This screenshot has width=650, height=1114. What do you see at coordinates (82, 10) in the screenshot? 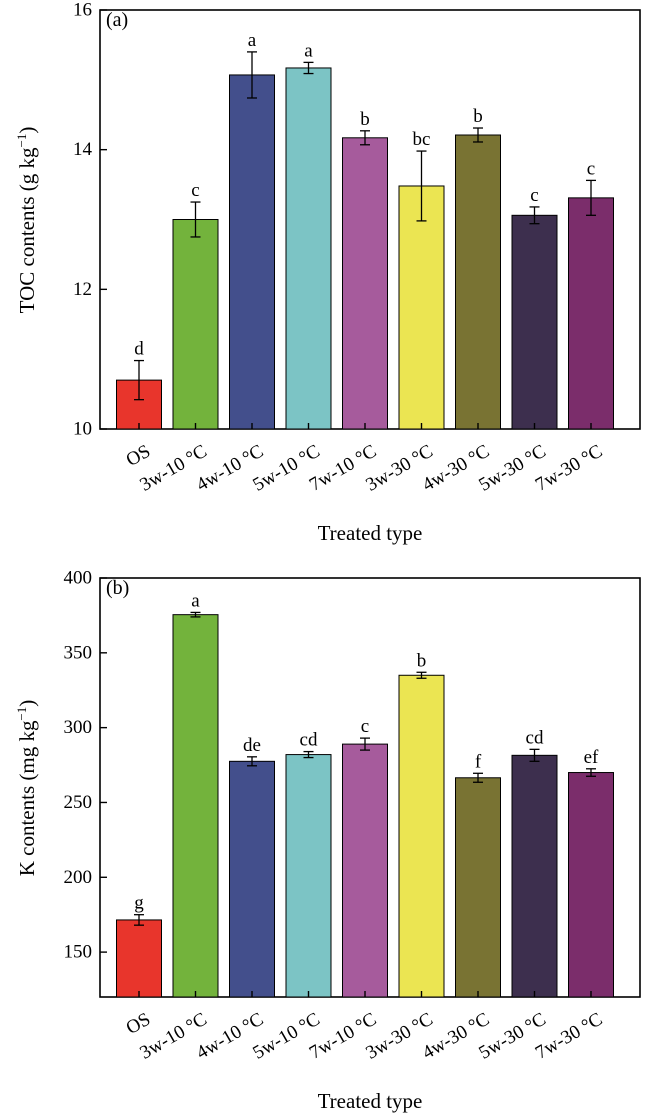
I see `y-tick-label: 16` at bounding box center [82, 10].